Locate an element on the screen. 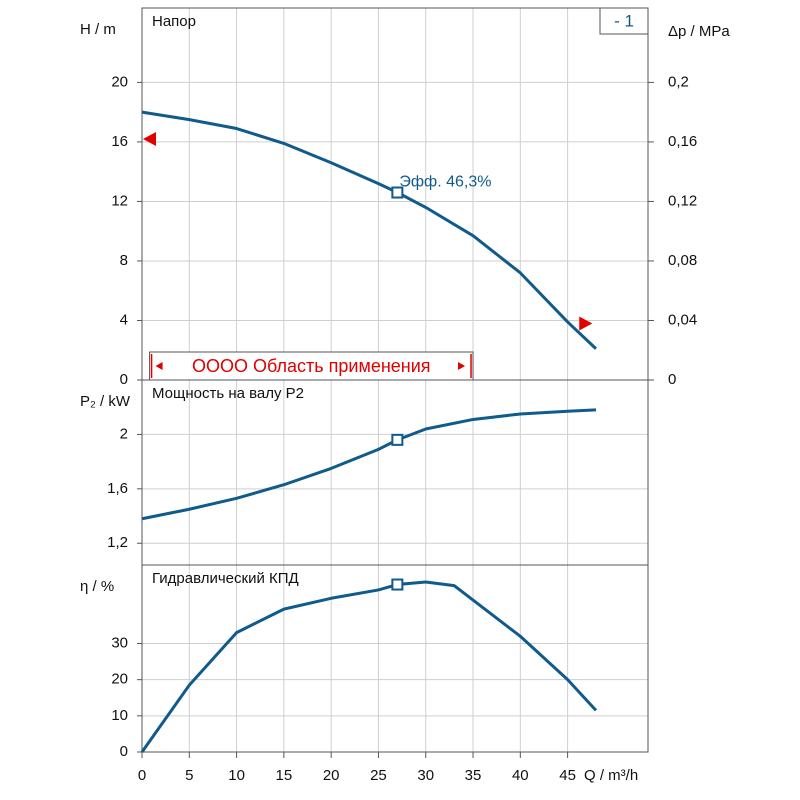 The width and height of the screenshot is (800, 800). panel-title: Напор is located at coordinates (174, 21).